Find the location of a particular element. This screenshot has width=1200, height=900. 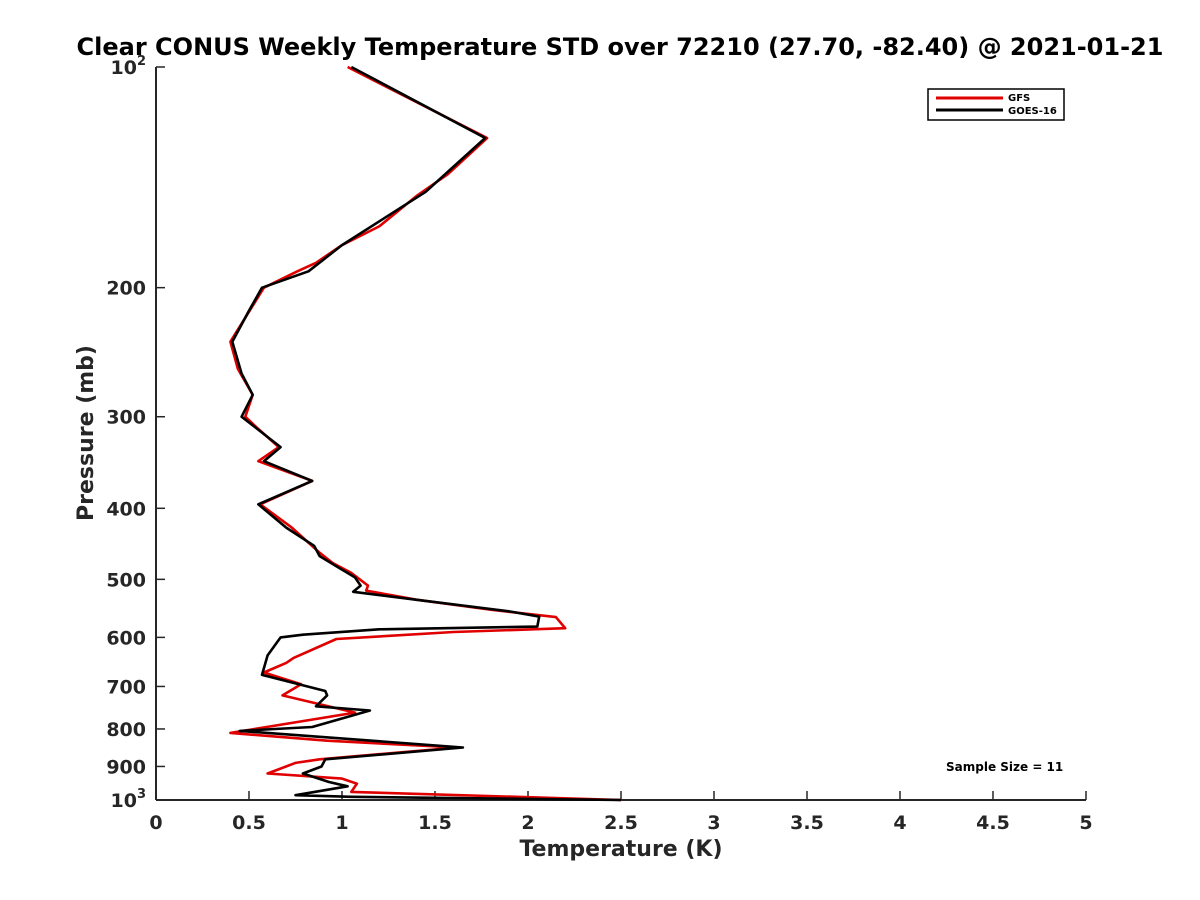

sample-size-annotation: Sample Size = 11 is located at coordinates (1004, 767).